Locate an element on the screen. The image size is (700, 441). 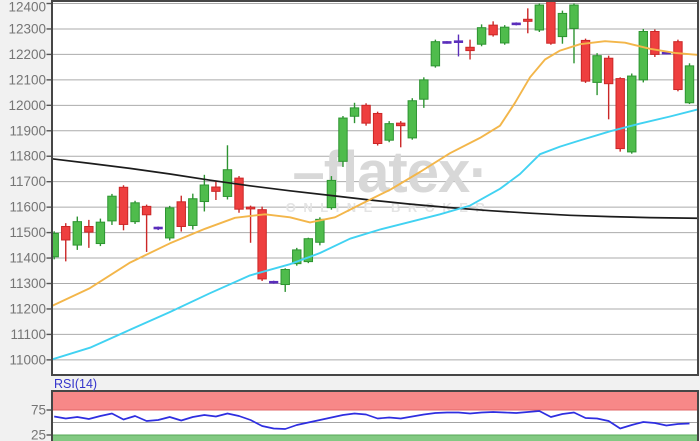
y-axis-label: 11700 is located at coordinates (27, 181).